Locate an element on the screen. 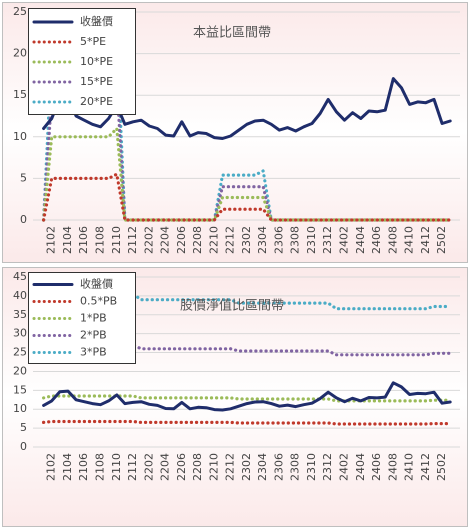  legend-label: 10*PE is located at coordinates (96, 61).